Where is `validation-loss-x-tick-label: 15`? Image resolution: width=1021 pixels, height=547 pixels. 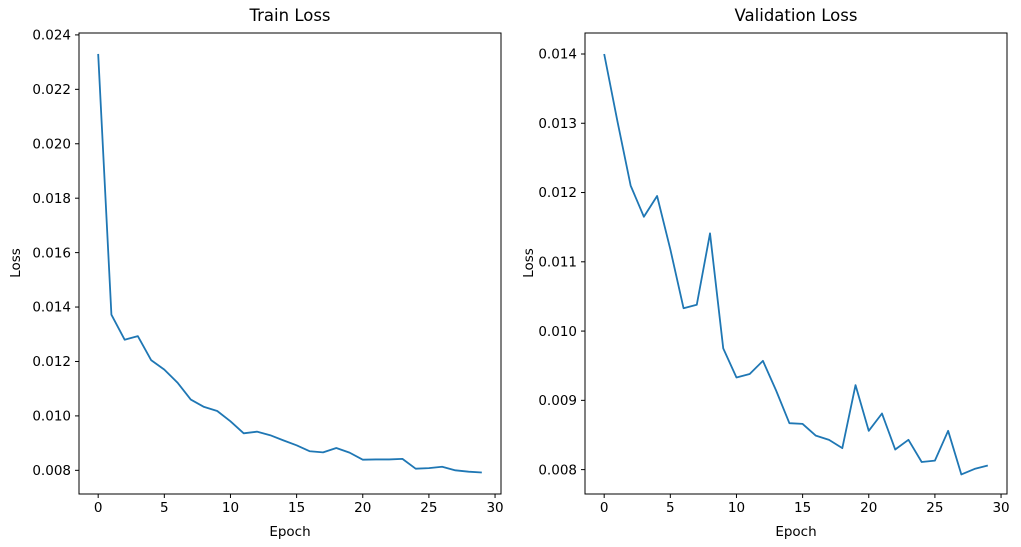
validation-loss-x-tick-label: 15 is located at coordinates (802, 508).